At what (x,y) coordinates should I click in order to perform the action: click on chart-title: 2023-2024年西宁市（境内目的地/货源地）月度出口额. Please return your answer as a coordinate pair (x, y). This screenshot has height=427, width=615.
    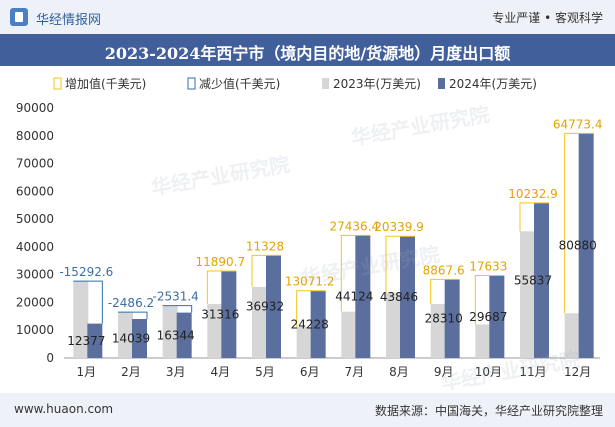
    Looking at the image, I should click on (307, 53).